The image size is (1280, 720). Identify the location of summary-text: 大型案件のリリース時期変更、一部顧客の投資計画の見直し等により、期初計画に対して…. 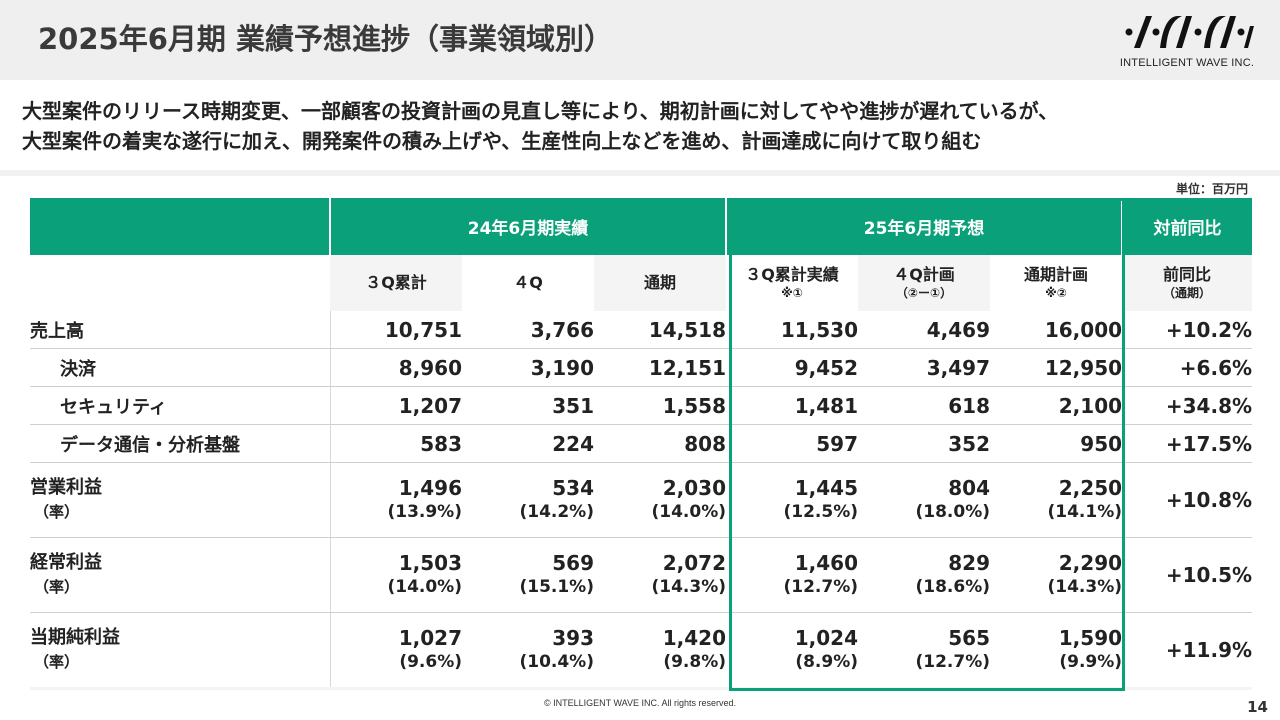
(540, 126).